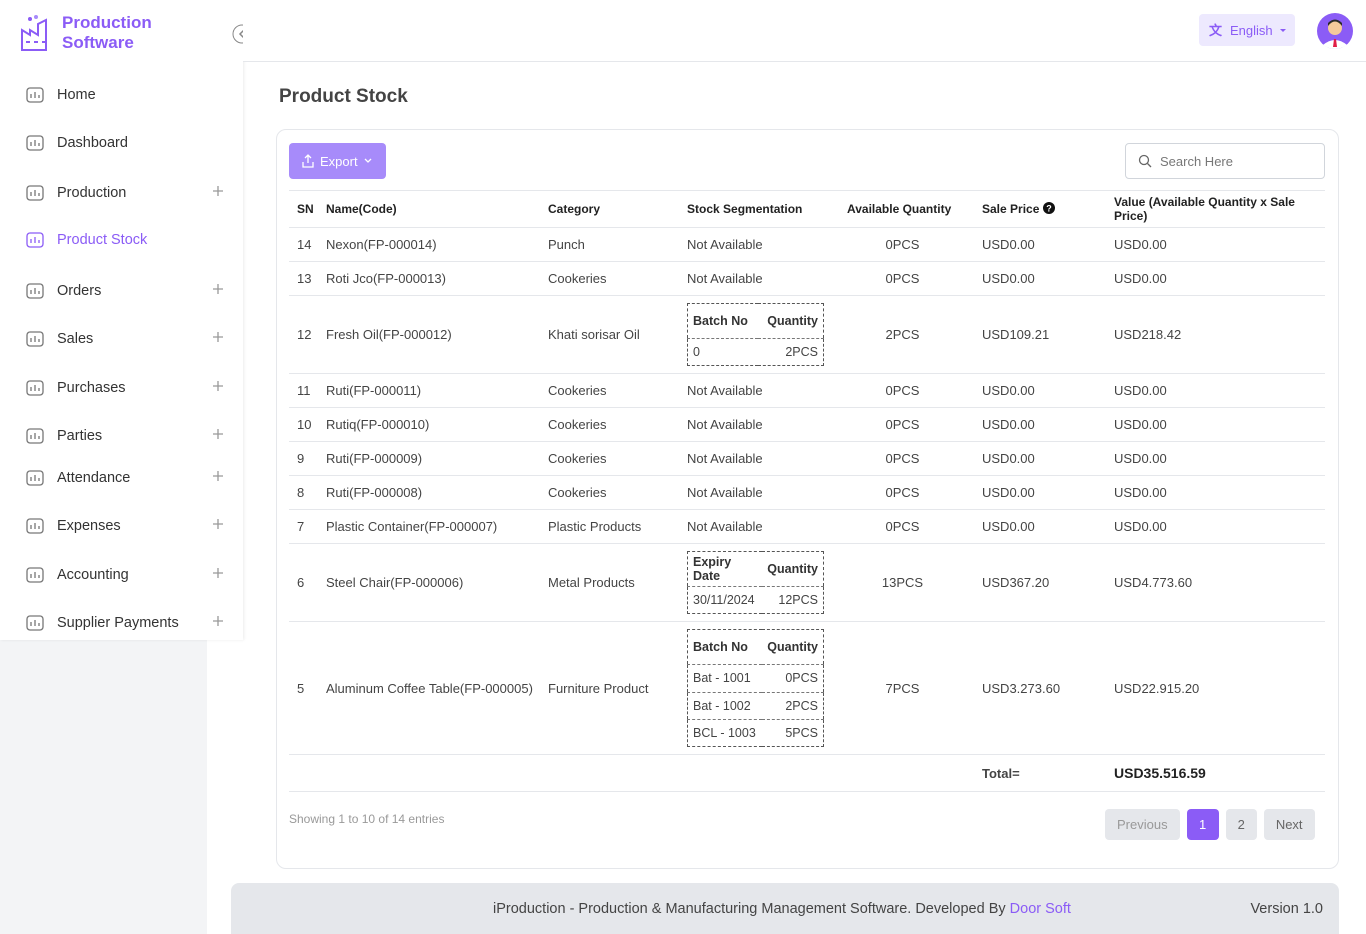 This screenshot has width=1366, height=934. I want to click on nav-item: Supplier Payments, so click(121, 623).